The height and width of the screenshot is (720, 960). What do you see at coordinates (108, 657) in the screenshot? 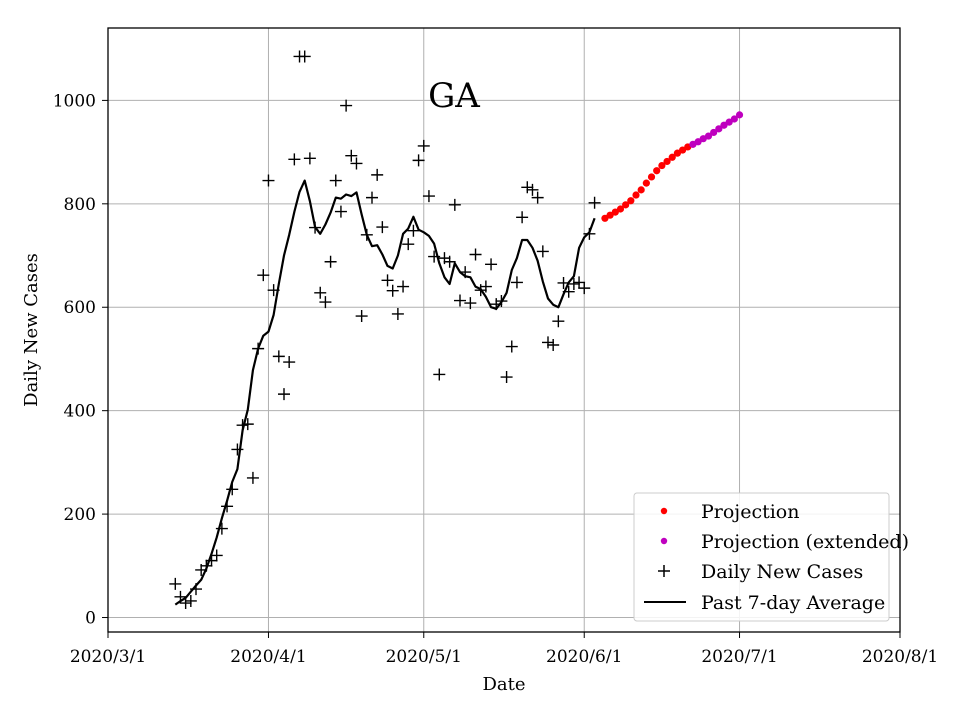
I see `x-tick-label-0: 2020/3/1` at bounding box center [108, 657].